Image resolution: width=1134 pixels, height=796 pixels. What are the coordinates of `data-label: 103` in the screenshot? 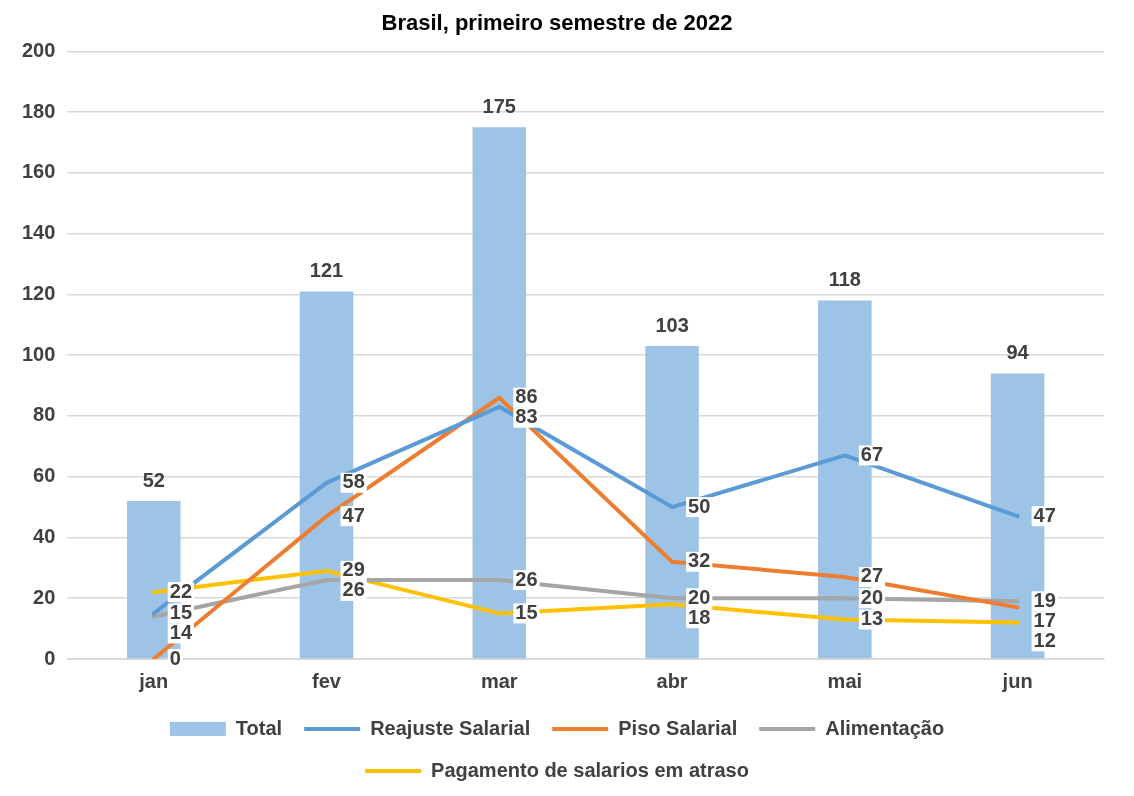 It's located at (672, 324).